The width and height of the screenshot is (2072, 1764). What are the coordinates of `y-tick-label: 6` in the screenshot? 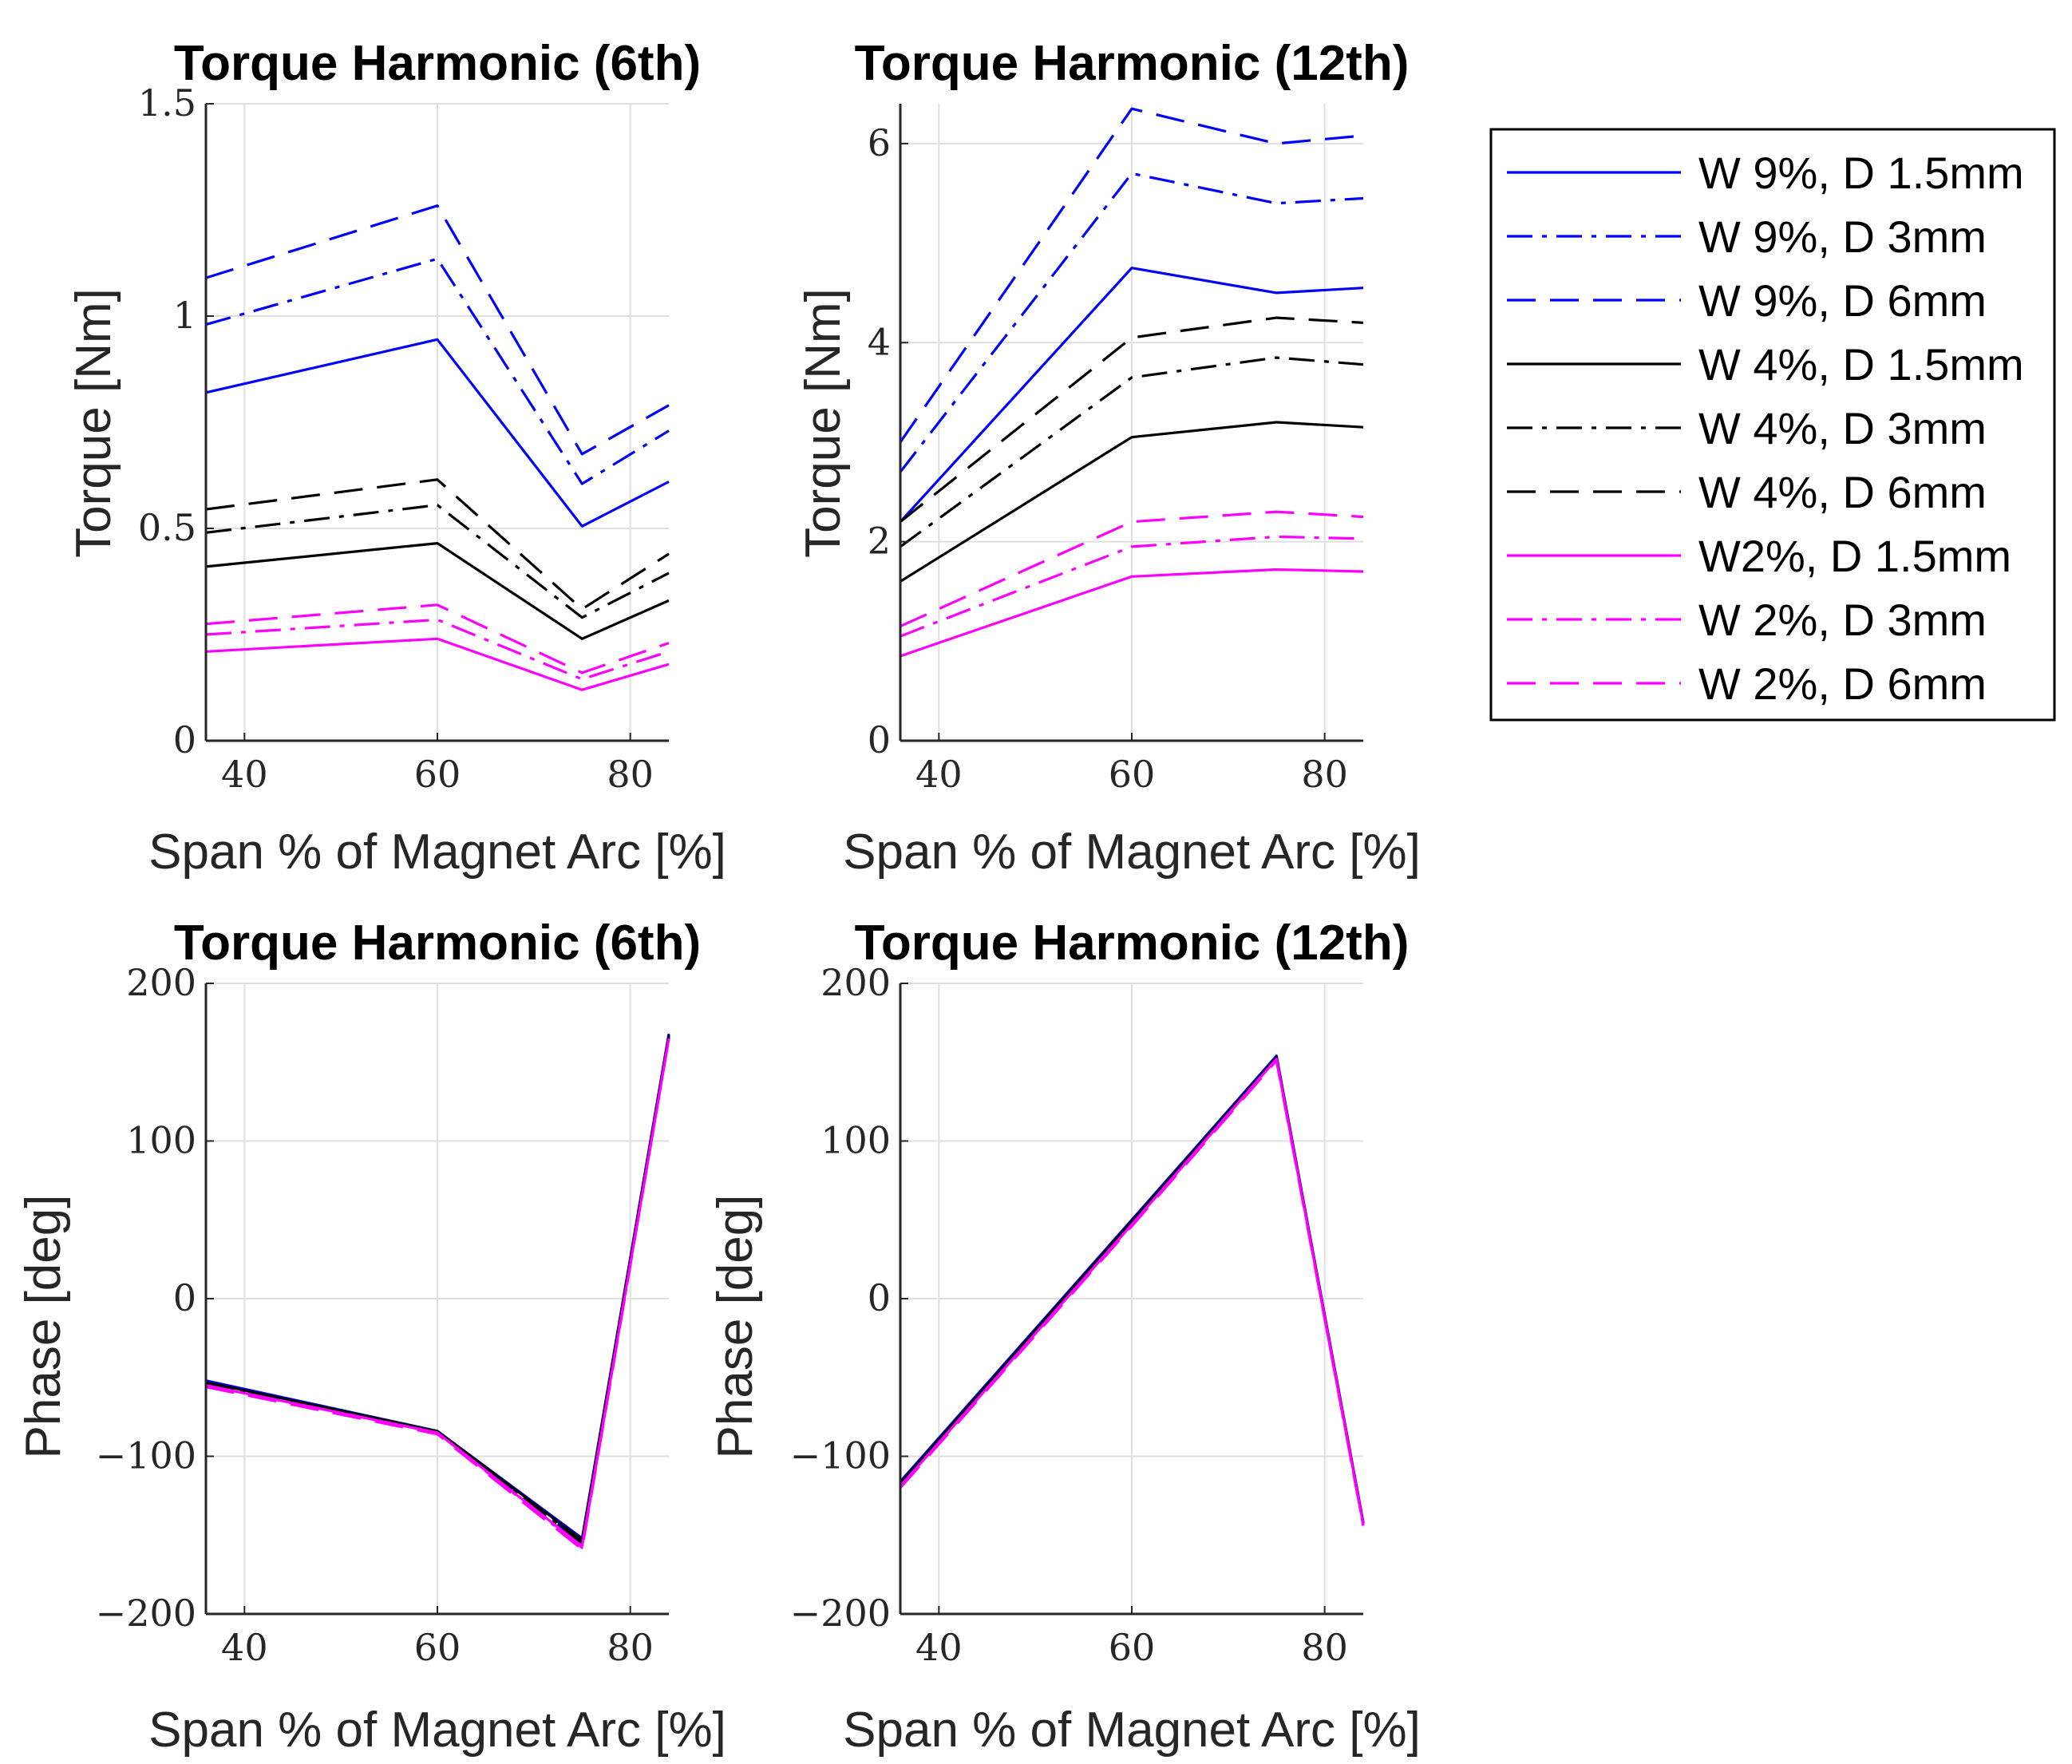 It's located at (879, 142).